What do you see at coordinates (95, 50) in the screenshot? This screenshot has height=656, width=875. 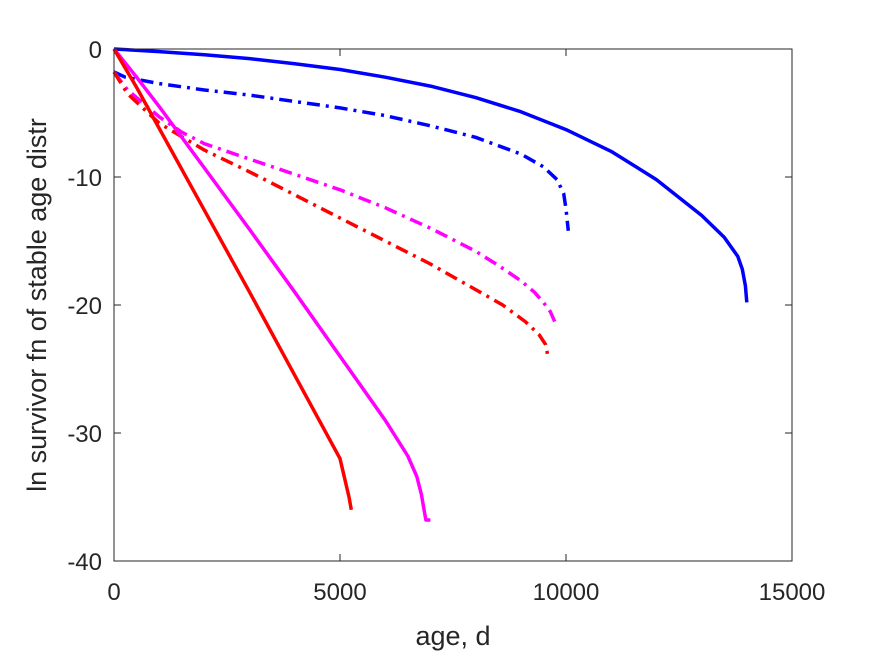 I see `y-tick-label: 0` at bounding box center [95, 50].